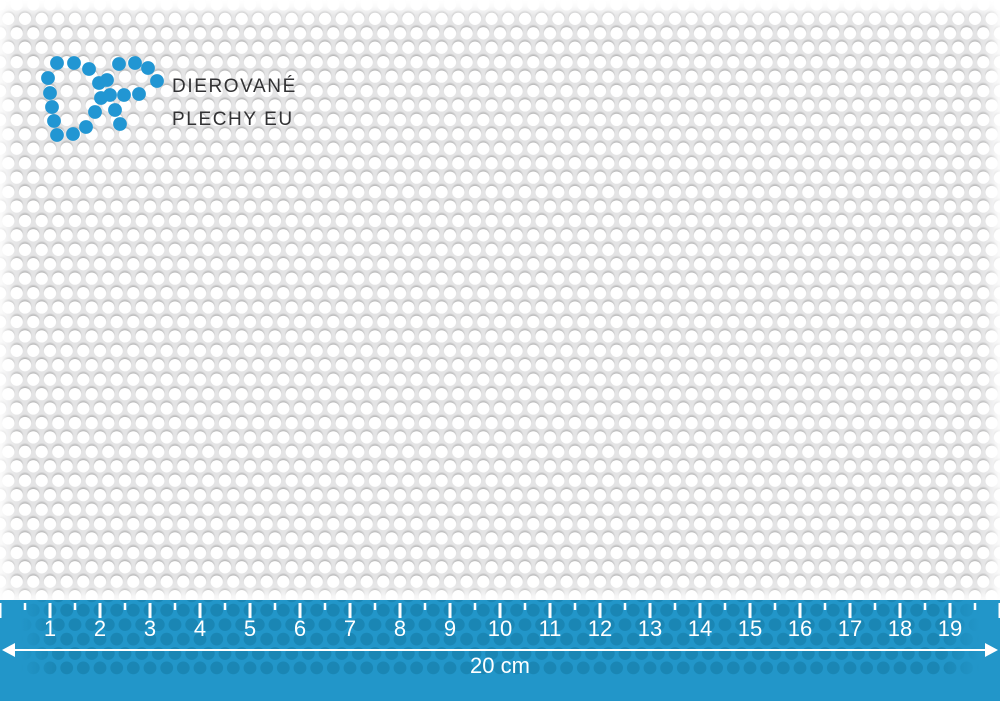 Image resolution: width=1000 pixels, height=701 pixels. Describe the element at coordinates (200, 628) in the screenshot. I see `ruler-number: 4` at that location.